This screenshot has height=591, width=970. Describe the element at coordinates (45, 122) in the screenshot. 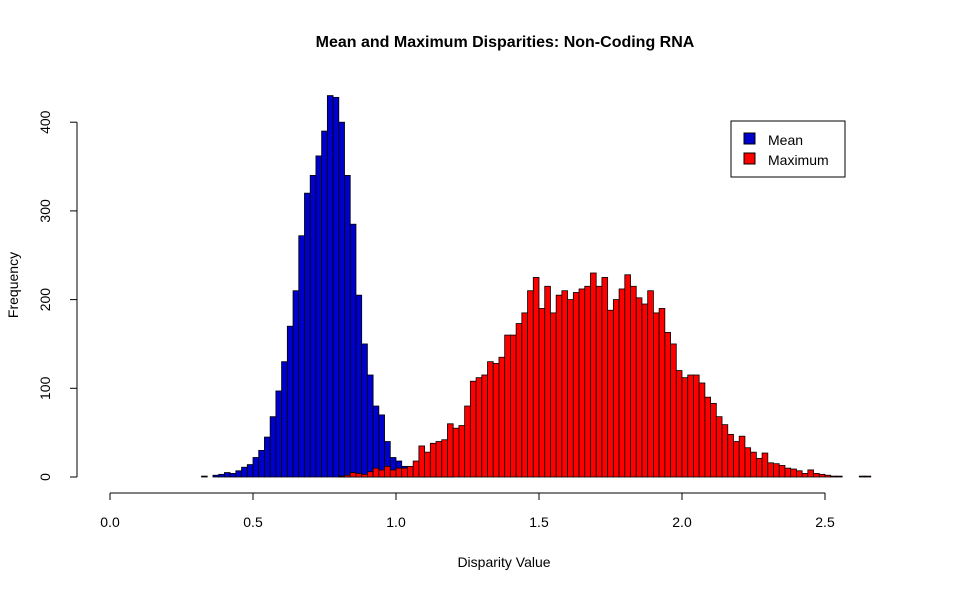

I see `y-tick-label: 400` at that location.